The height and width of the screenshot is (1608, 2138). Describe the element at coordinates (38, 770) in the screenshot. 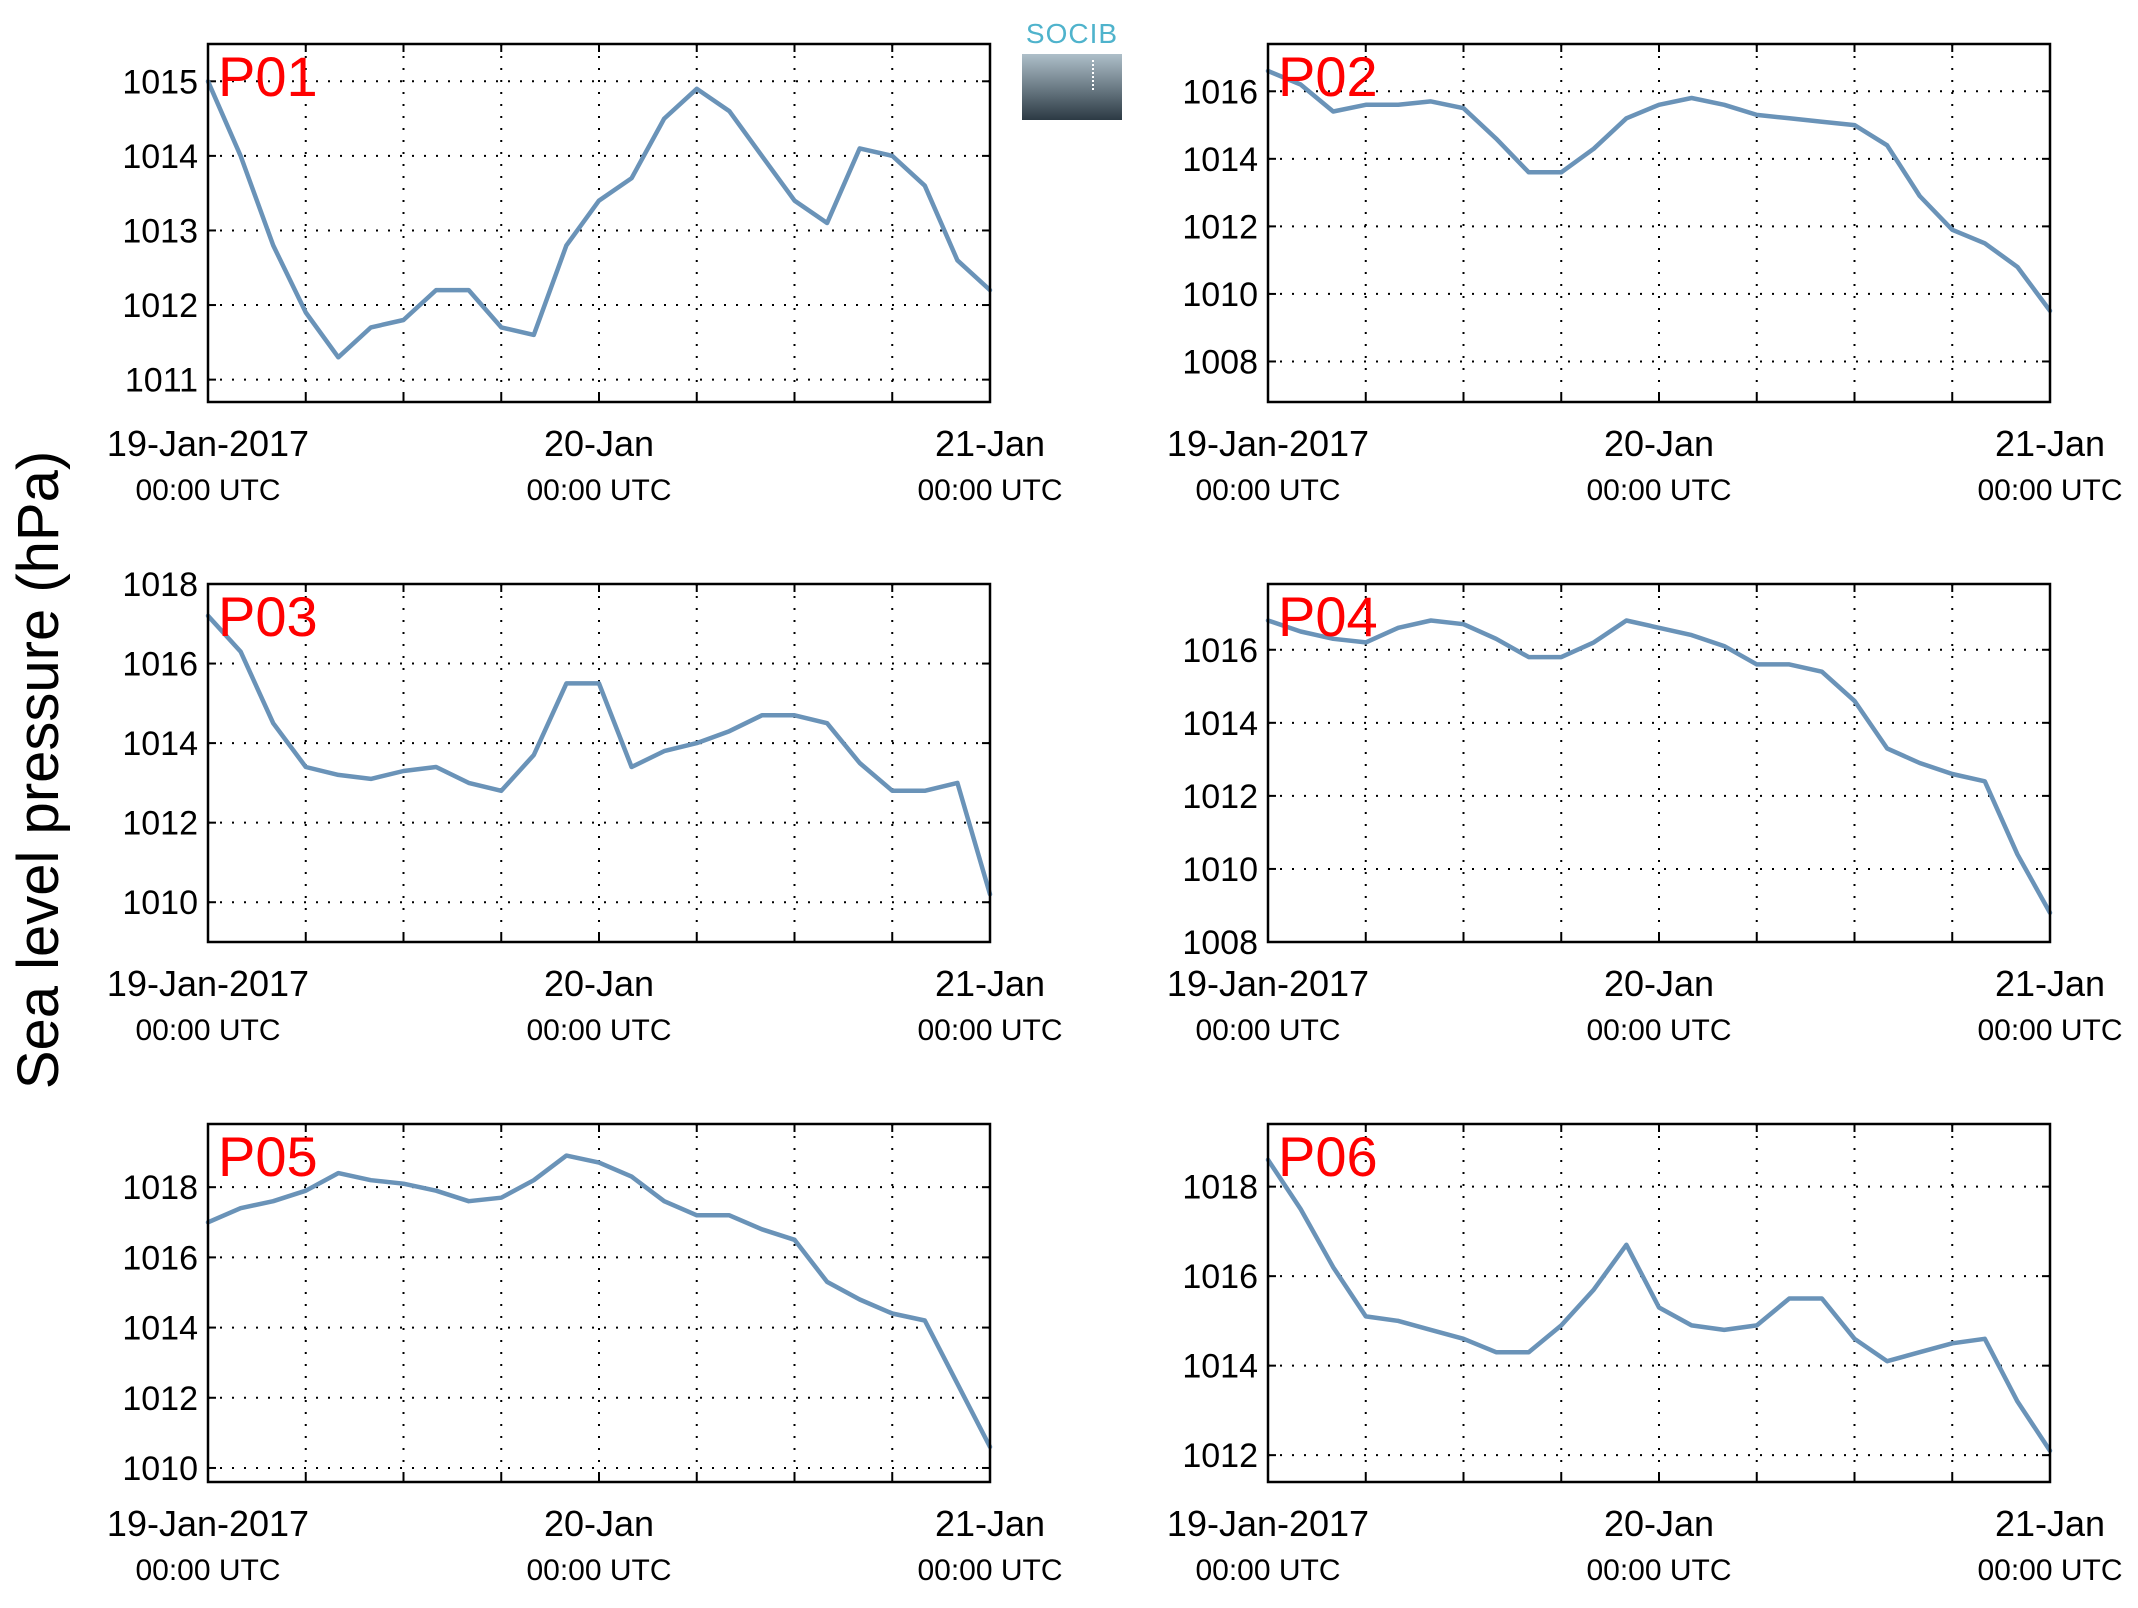

I see `y-axis-label: Sea level pressure (hPa)` at that location.